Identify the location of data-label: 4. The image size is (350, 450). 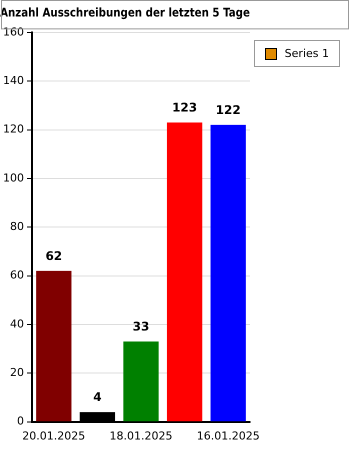
(97, 397).